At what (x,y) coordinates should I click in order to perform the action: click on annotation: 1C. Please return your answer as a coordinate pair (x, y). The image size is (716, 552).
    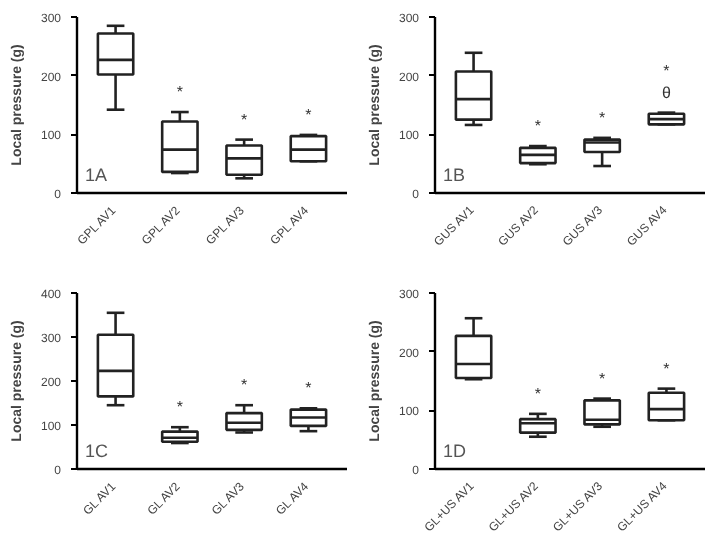
    Looking at the image, I should click on (97, 451).